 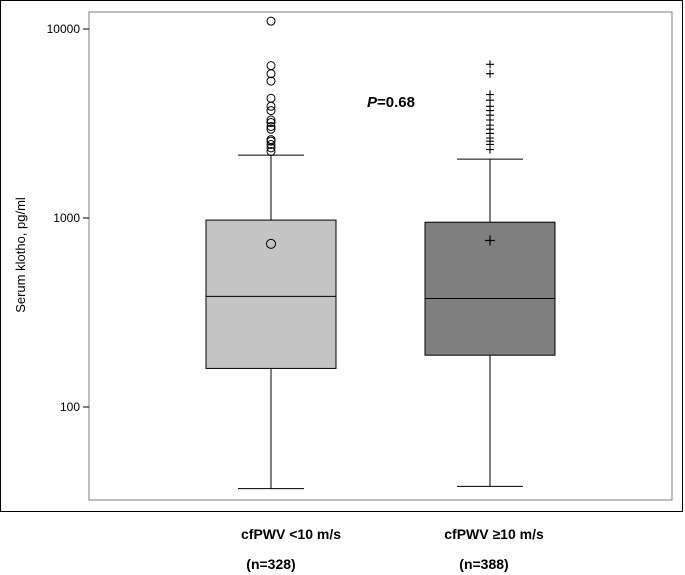 What do you see at coordinates (494, 534) in the screenshot?
I see `category-label-2: cfPWV ≥10 m/s` at bounding box center [494, 534].